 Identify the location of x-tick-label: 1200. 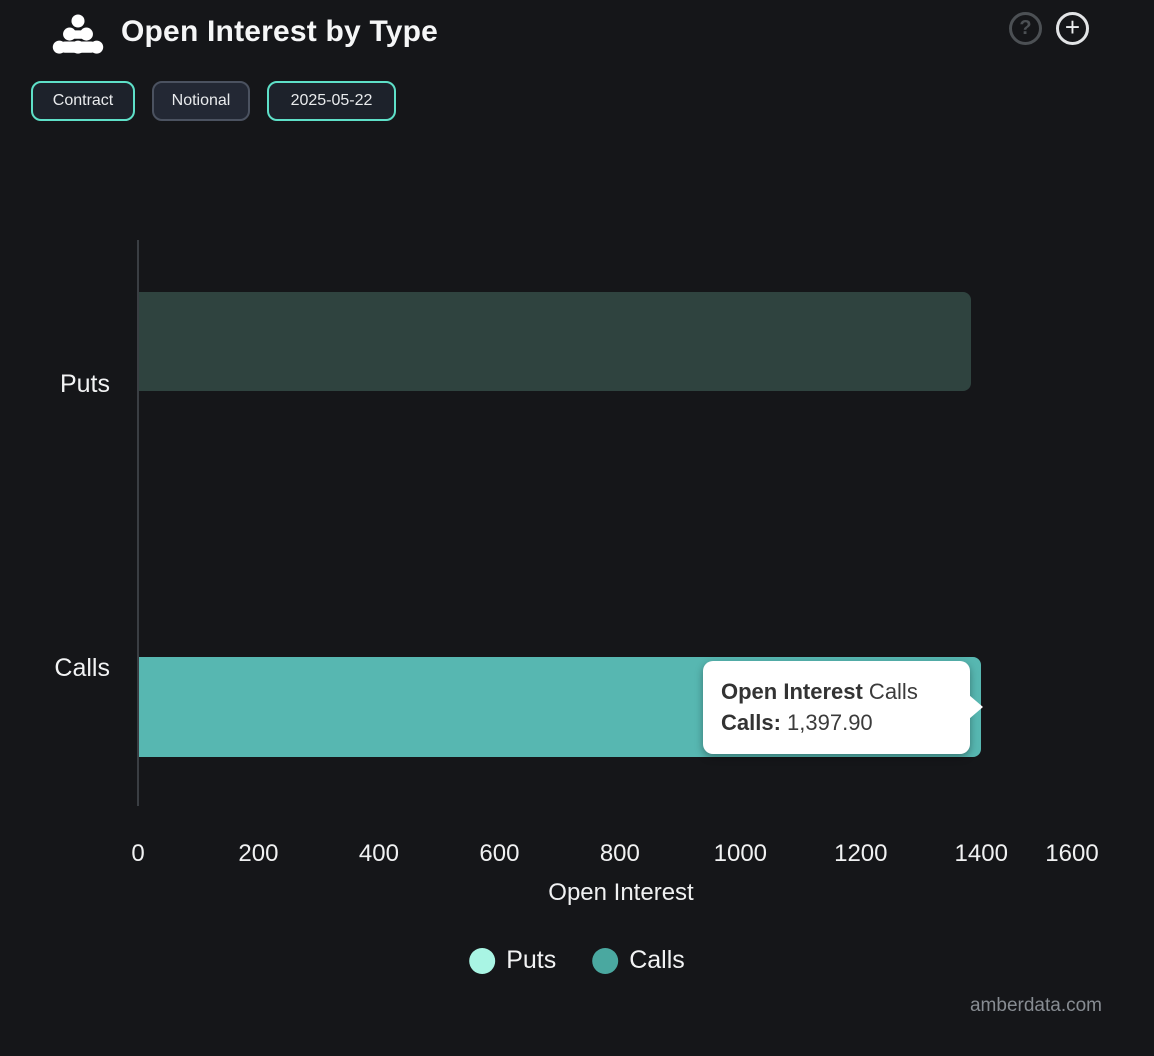
(861, 853).